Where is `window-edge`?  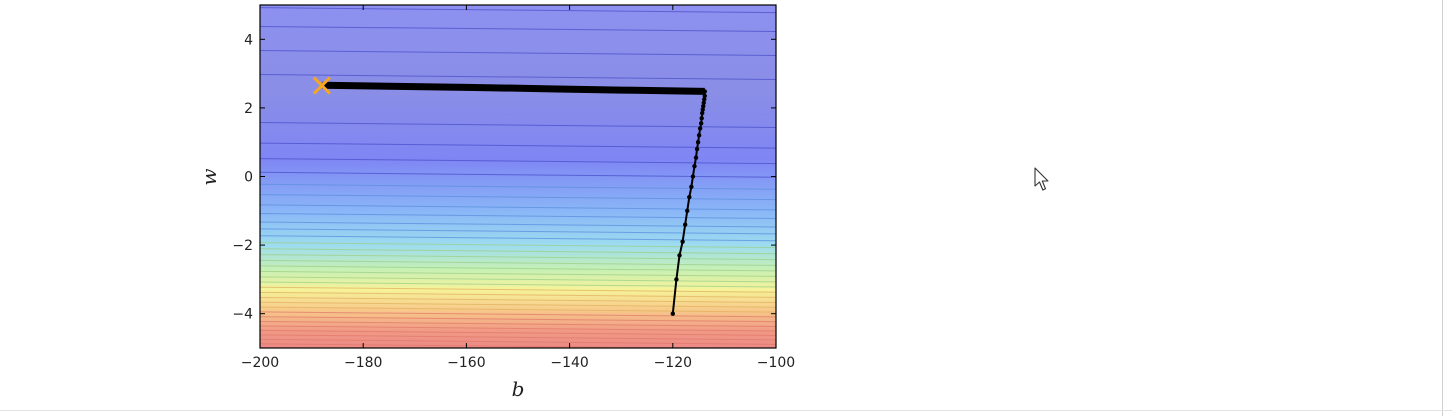 window-edge is located at coordinates (1442, 208).